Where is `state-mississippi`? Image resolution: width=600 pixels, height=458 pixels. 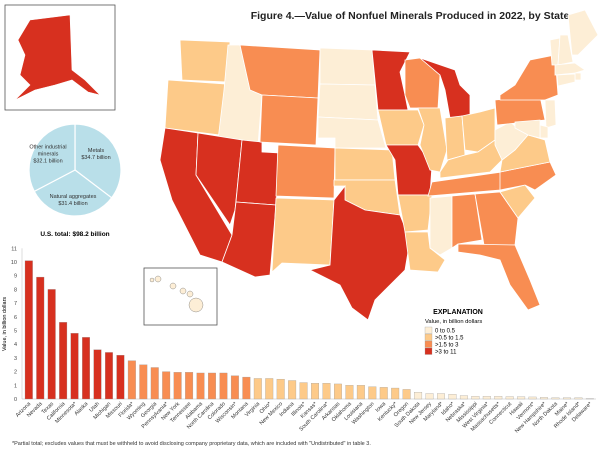
state-mississippi is located at coordinates (441, 225).